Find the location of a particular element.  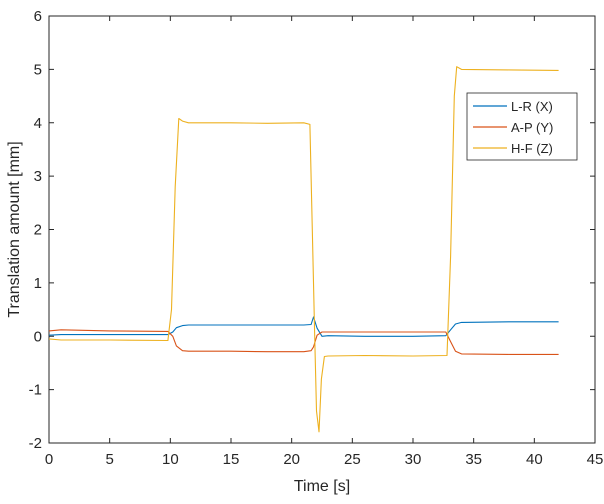

x-tick-label: 20 is located at coordinates (291, 459).